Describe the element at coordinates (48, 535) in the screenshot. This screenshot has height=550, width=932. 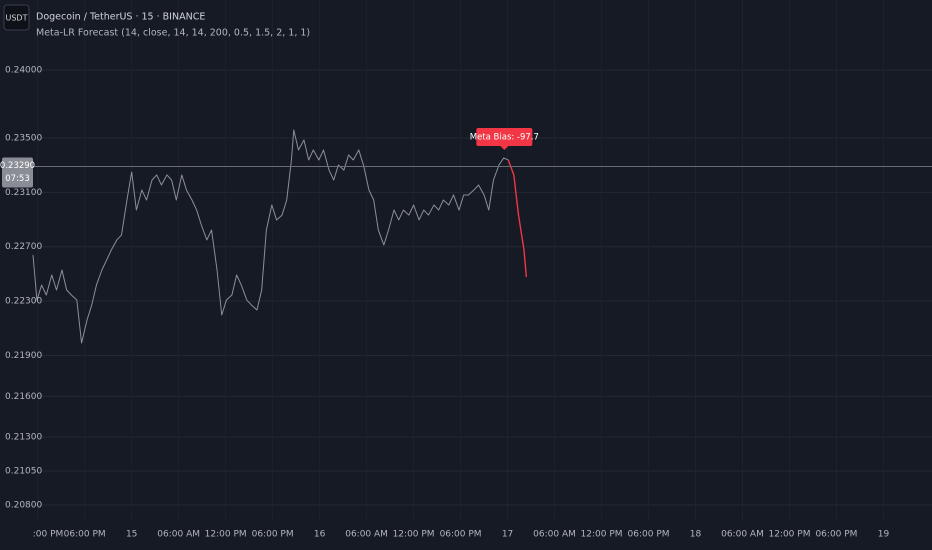
I see `x-tick-label: :00 PM` at that location.